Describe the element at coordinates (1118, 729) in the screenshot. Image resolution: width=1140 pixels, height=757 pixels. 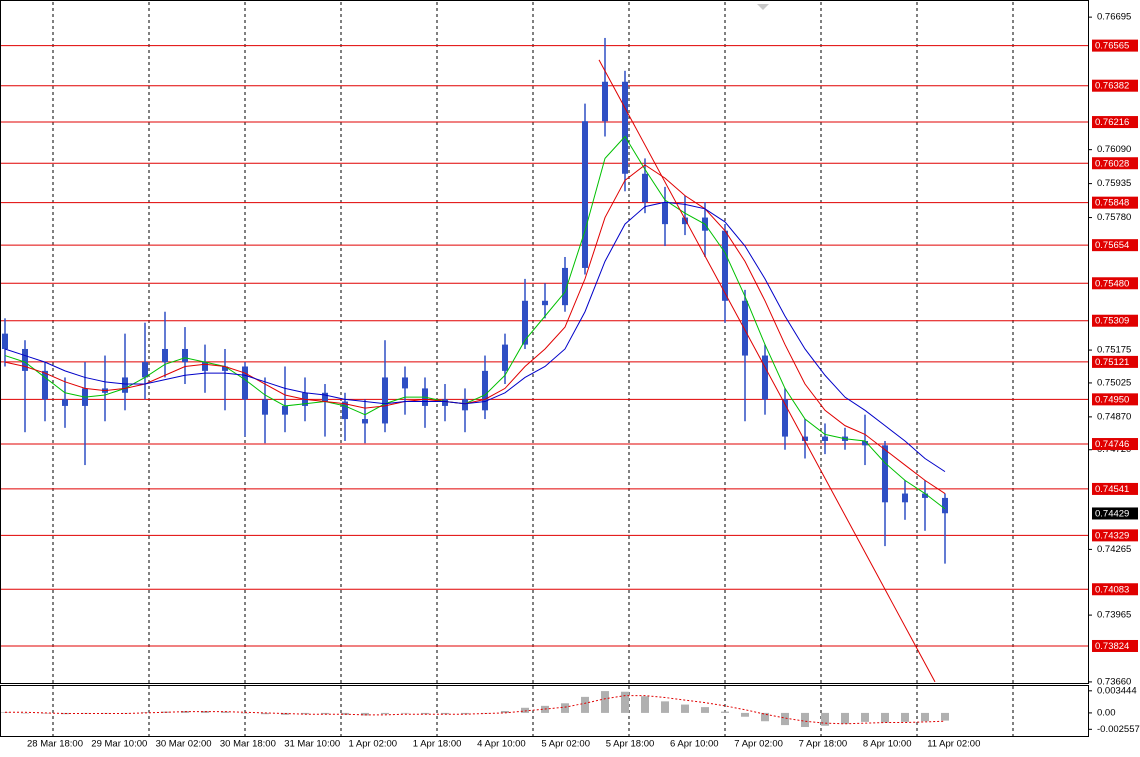
I see `y-tick-label: -0.002557` at that location.